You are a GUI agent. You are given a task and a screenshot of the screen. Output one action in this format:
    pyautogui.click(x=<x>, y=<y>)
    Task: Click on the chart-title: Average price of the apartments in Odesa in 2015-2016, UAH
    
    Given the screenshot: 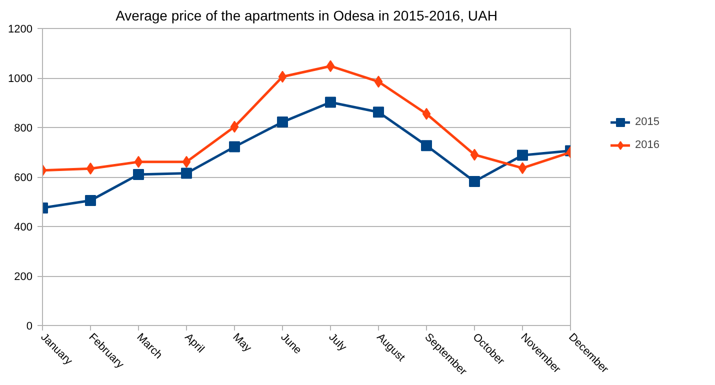 What is the action you would take?
    pyautogui.click(x=307, y=16)
    